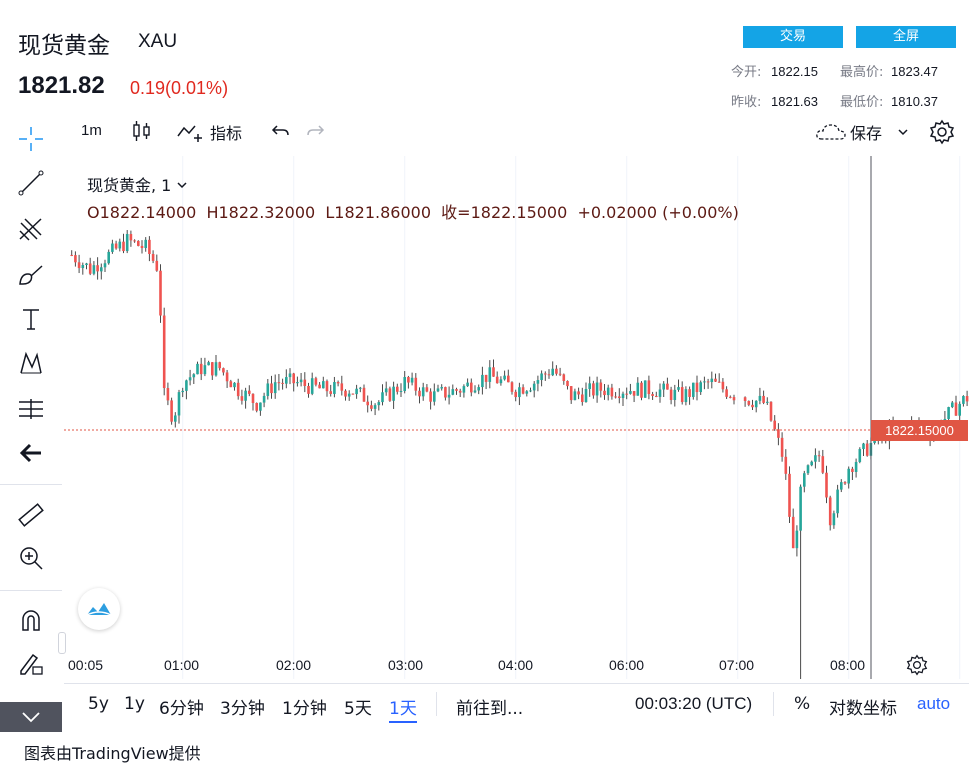 The width and height of the screenshot is (974, 767). Describe the element at coordinates (516, 665) in the screenshot. I see `x-tick-label: 04:00` at that location.